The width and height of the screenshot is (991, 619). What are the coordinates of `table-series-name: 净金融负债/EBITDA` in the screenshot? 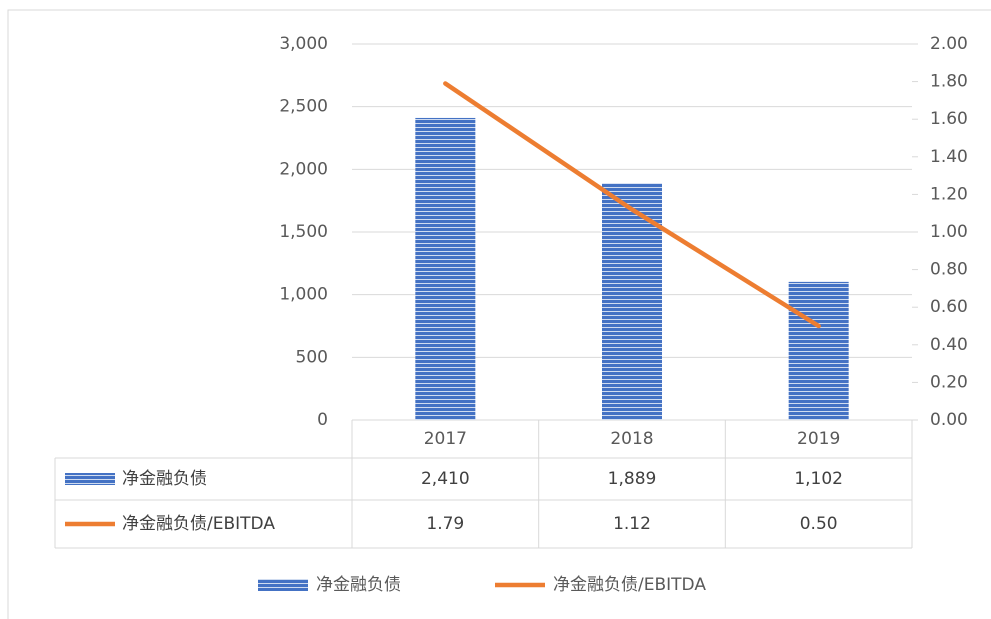 It's located at (198, 524).